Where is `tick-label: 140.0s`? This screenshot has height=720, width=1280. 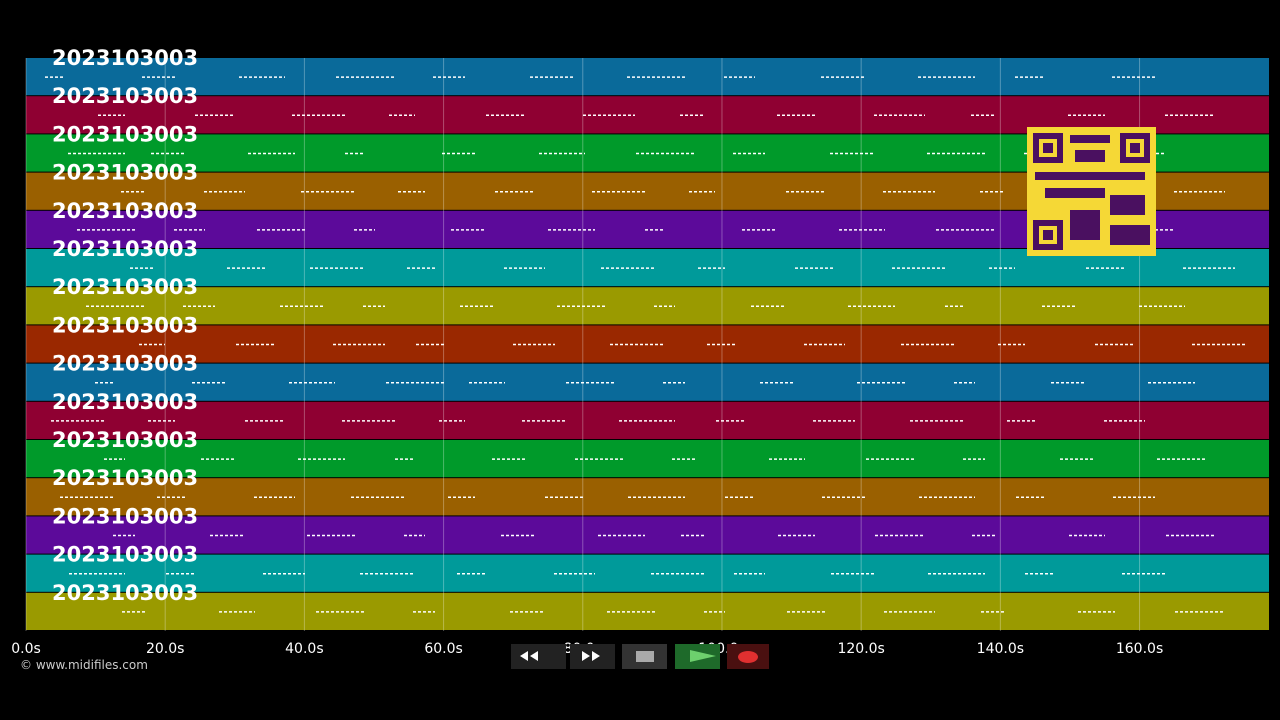
tick-label: 140.0s is located at coordinates (1000, 649).